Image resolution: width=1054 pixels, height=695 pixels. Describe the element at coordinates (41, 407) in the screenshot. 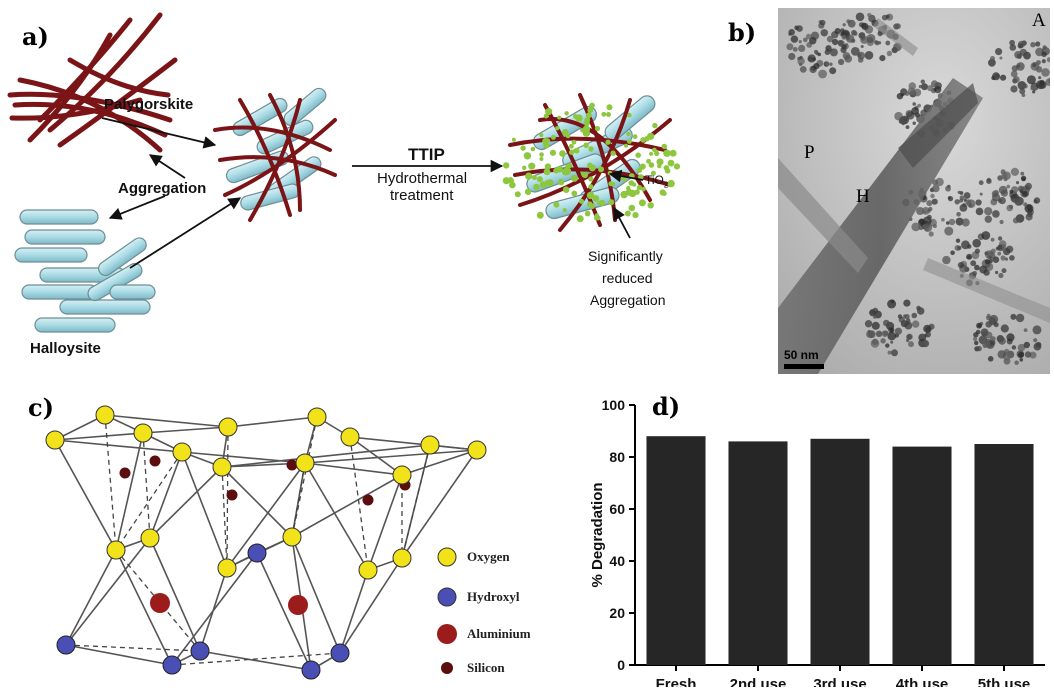

I see `panel-c-label: c)` at that location.